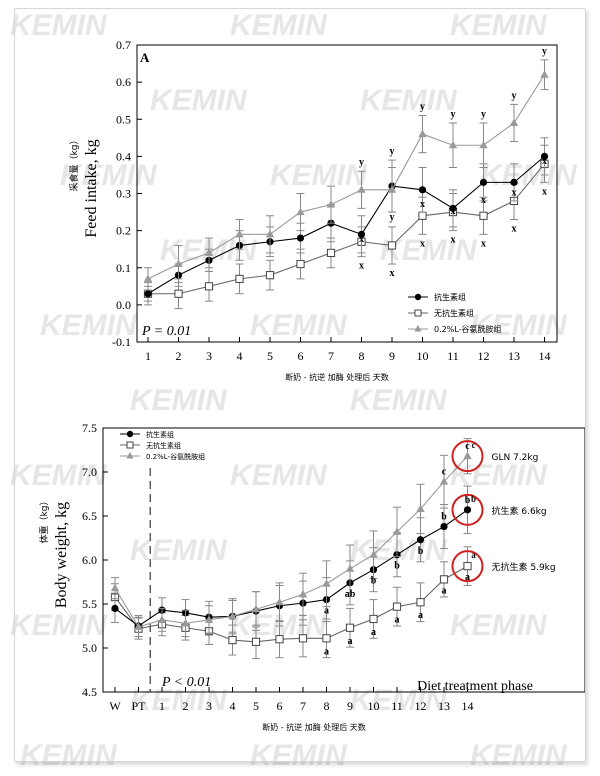 The width and height of the screenshot is (600, 776). I want to click on x-tick-label: 2, so click(186, 706).